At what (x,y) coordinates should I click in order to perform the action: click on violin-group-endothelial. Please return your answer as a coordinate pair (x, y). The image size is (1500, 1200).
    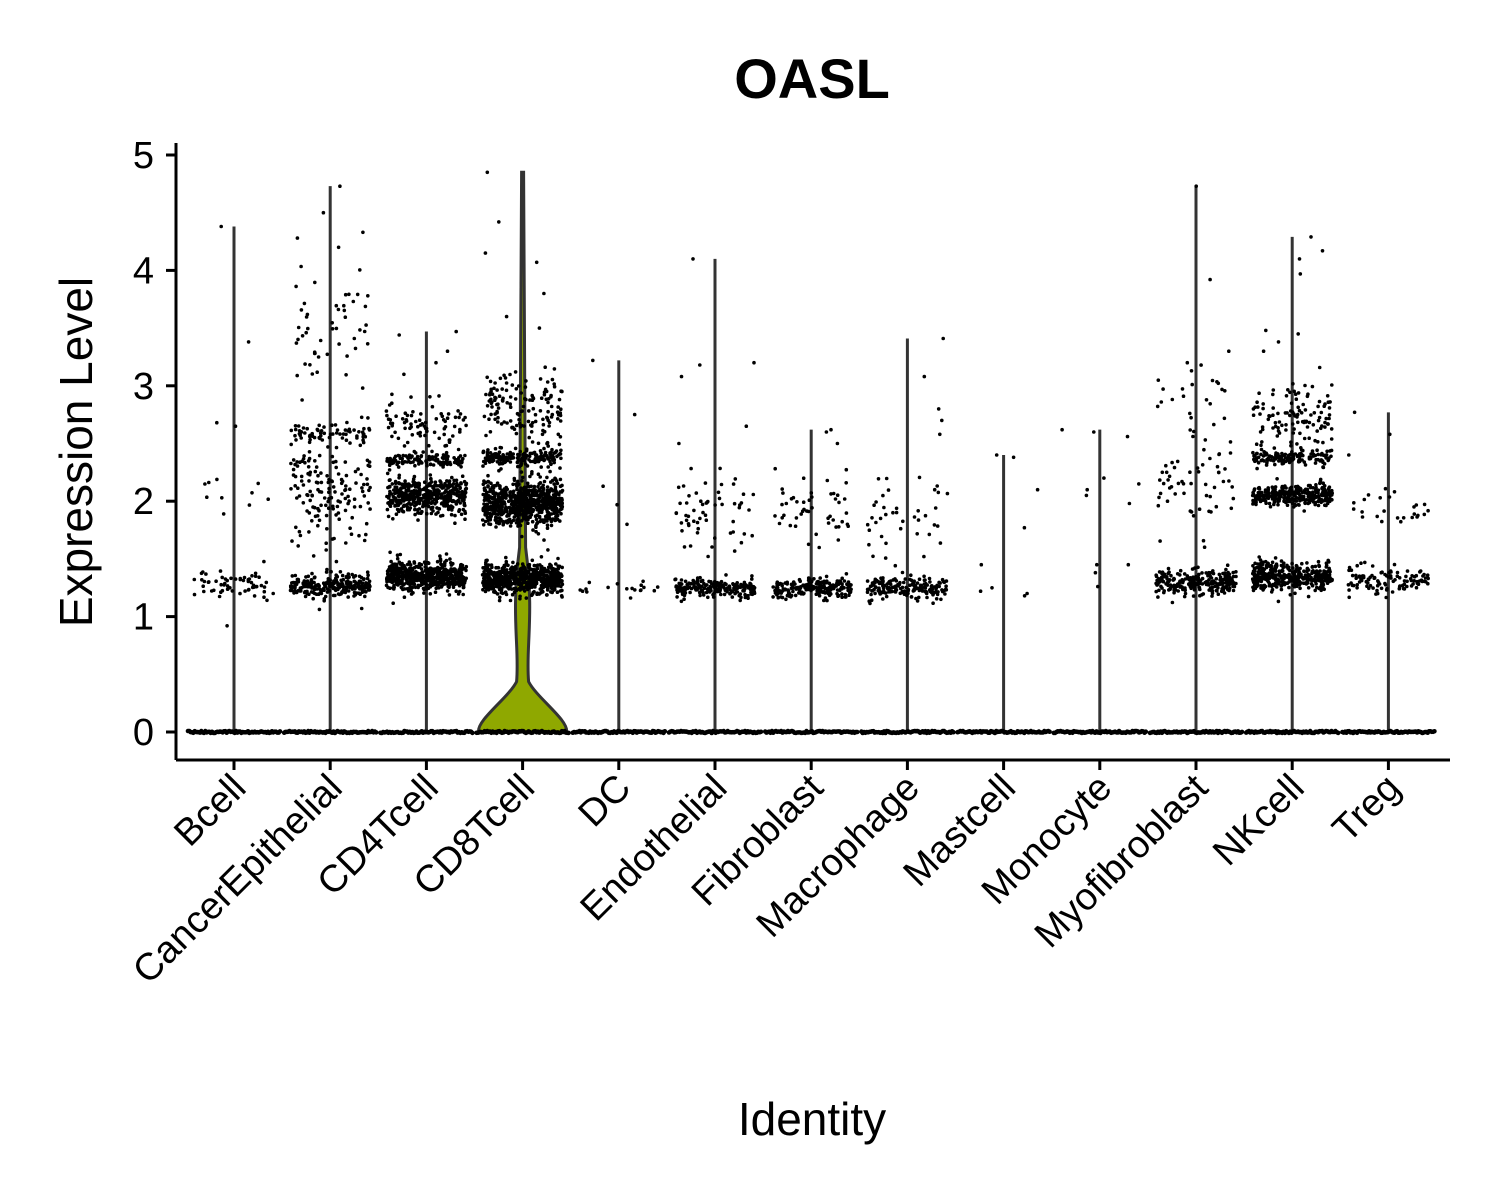
    Looking at the image, I should click on (715, 496).